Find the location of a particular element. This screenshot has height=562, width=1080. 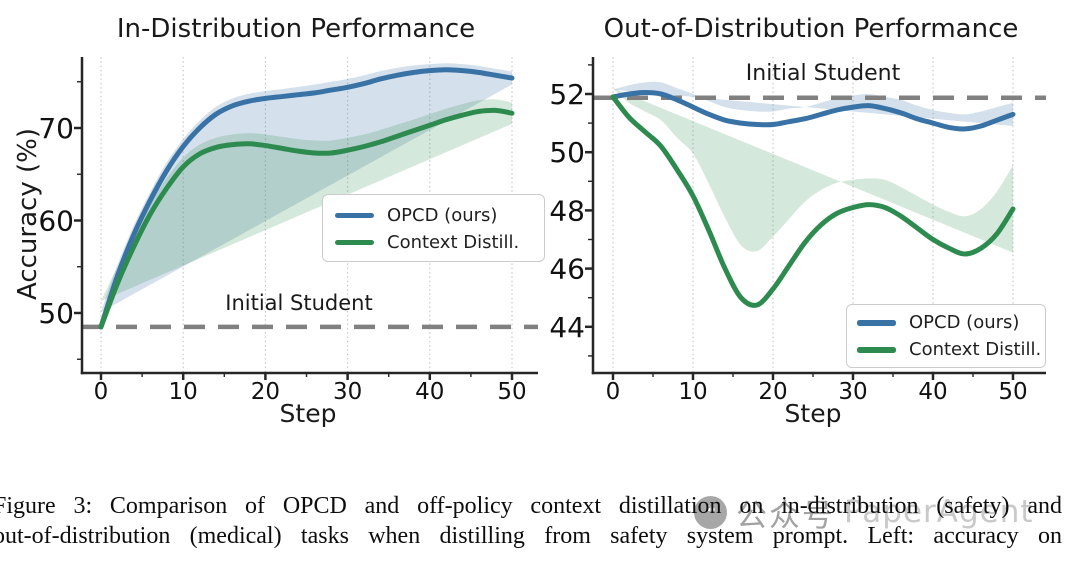

left-chart-y-axis-label: Accuracy (%) is located at coordinates (28, 214).